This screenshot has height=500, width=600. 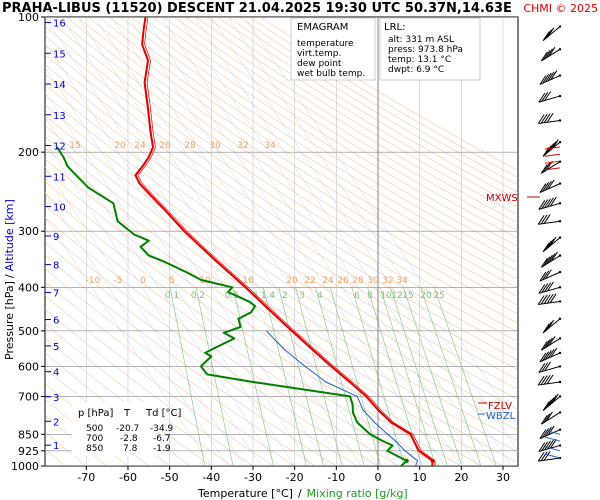 I want to click on table-cell: 850, so click(x=94, y=449).